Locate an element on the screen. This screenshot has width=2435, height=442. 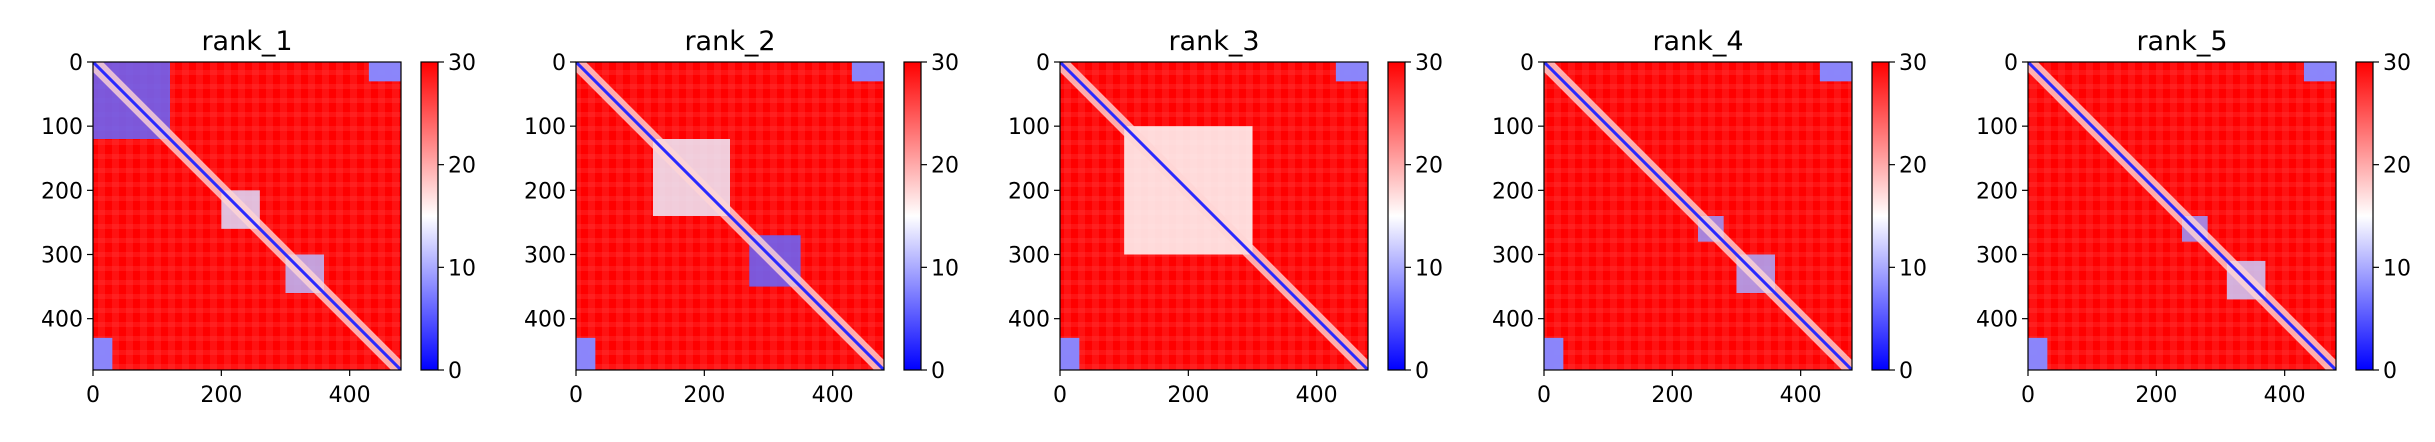
chart-title: rank_5 is located at coordinates (2181, 41).